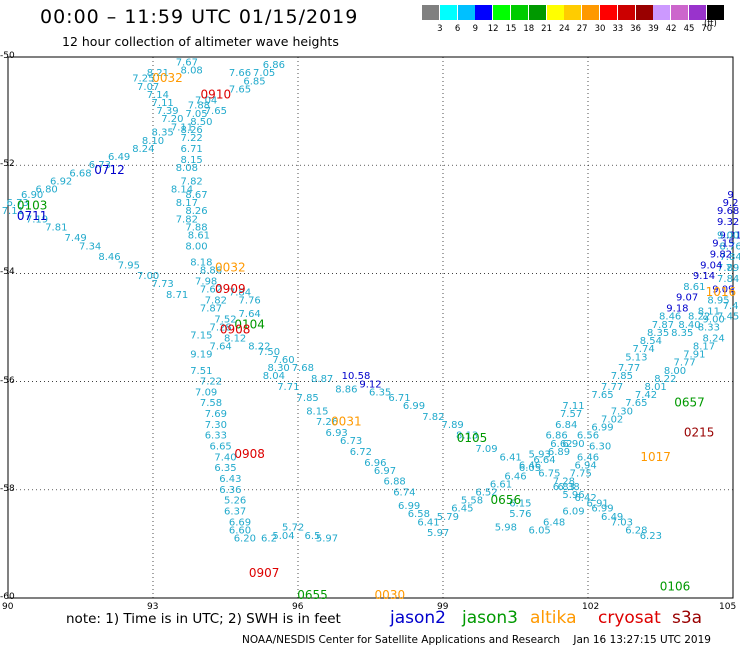  Describe the element at coordinates (32, 205) in the screenshot. I see `pass-time-label: 0103` at that location.